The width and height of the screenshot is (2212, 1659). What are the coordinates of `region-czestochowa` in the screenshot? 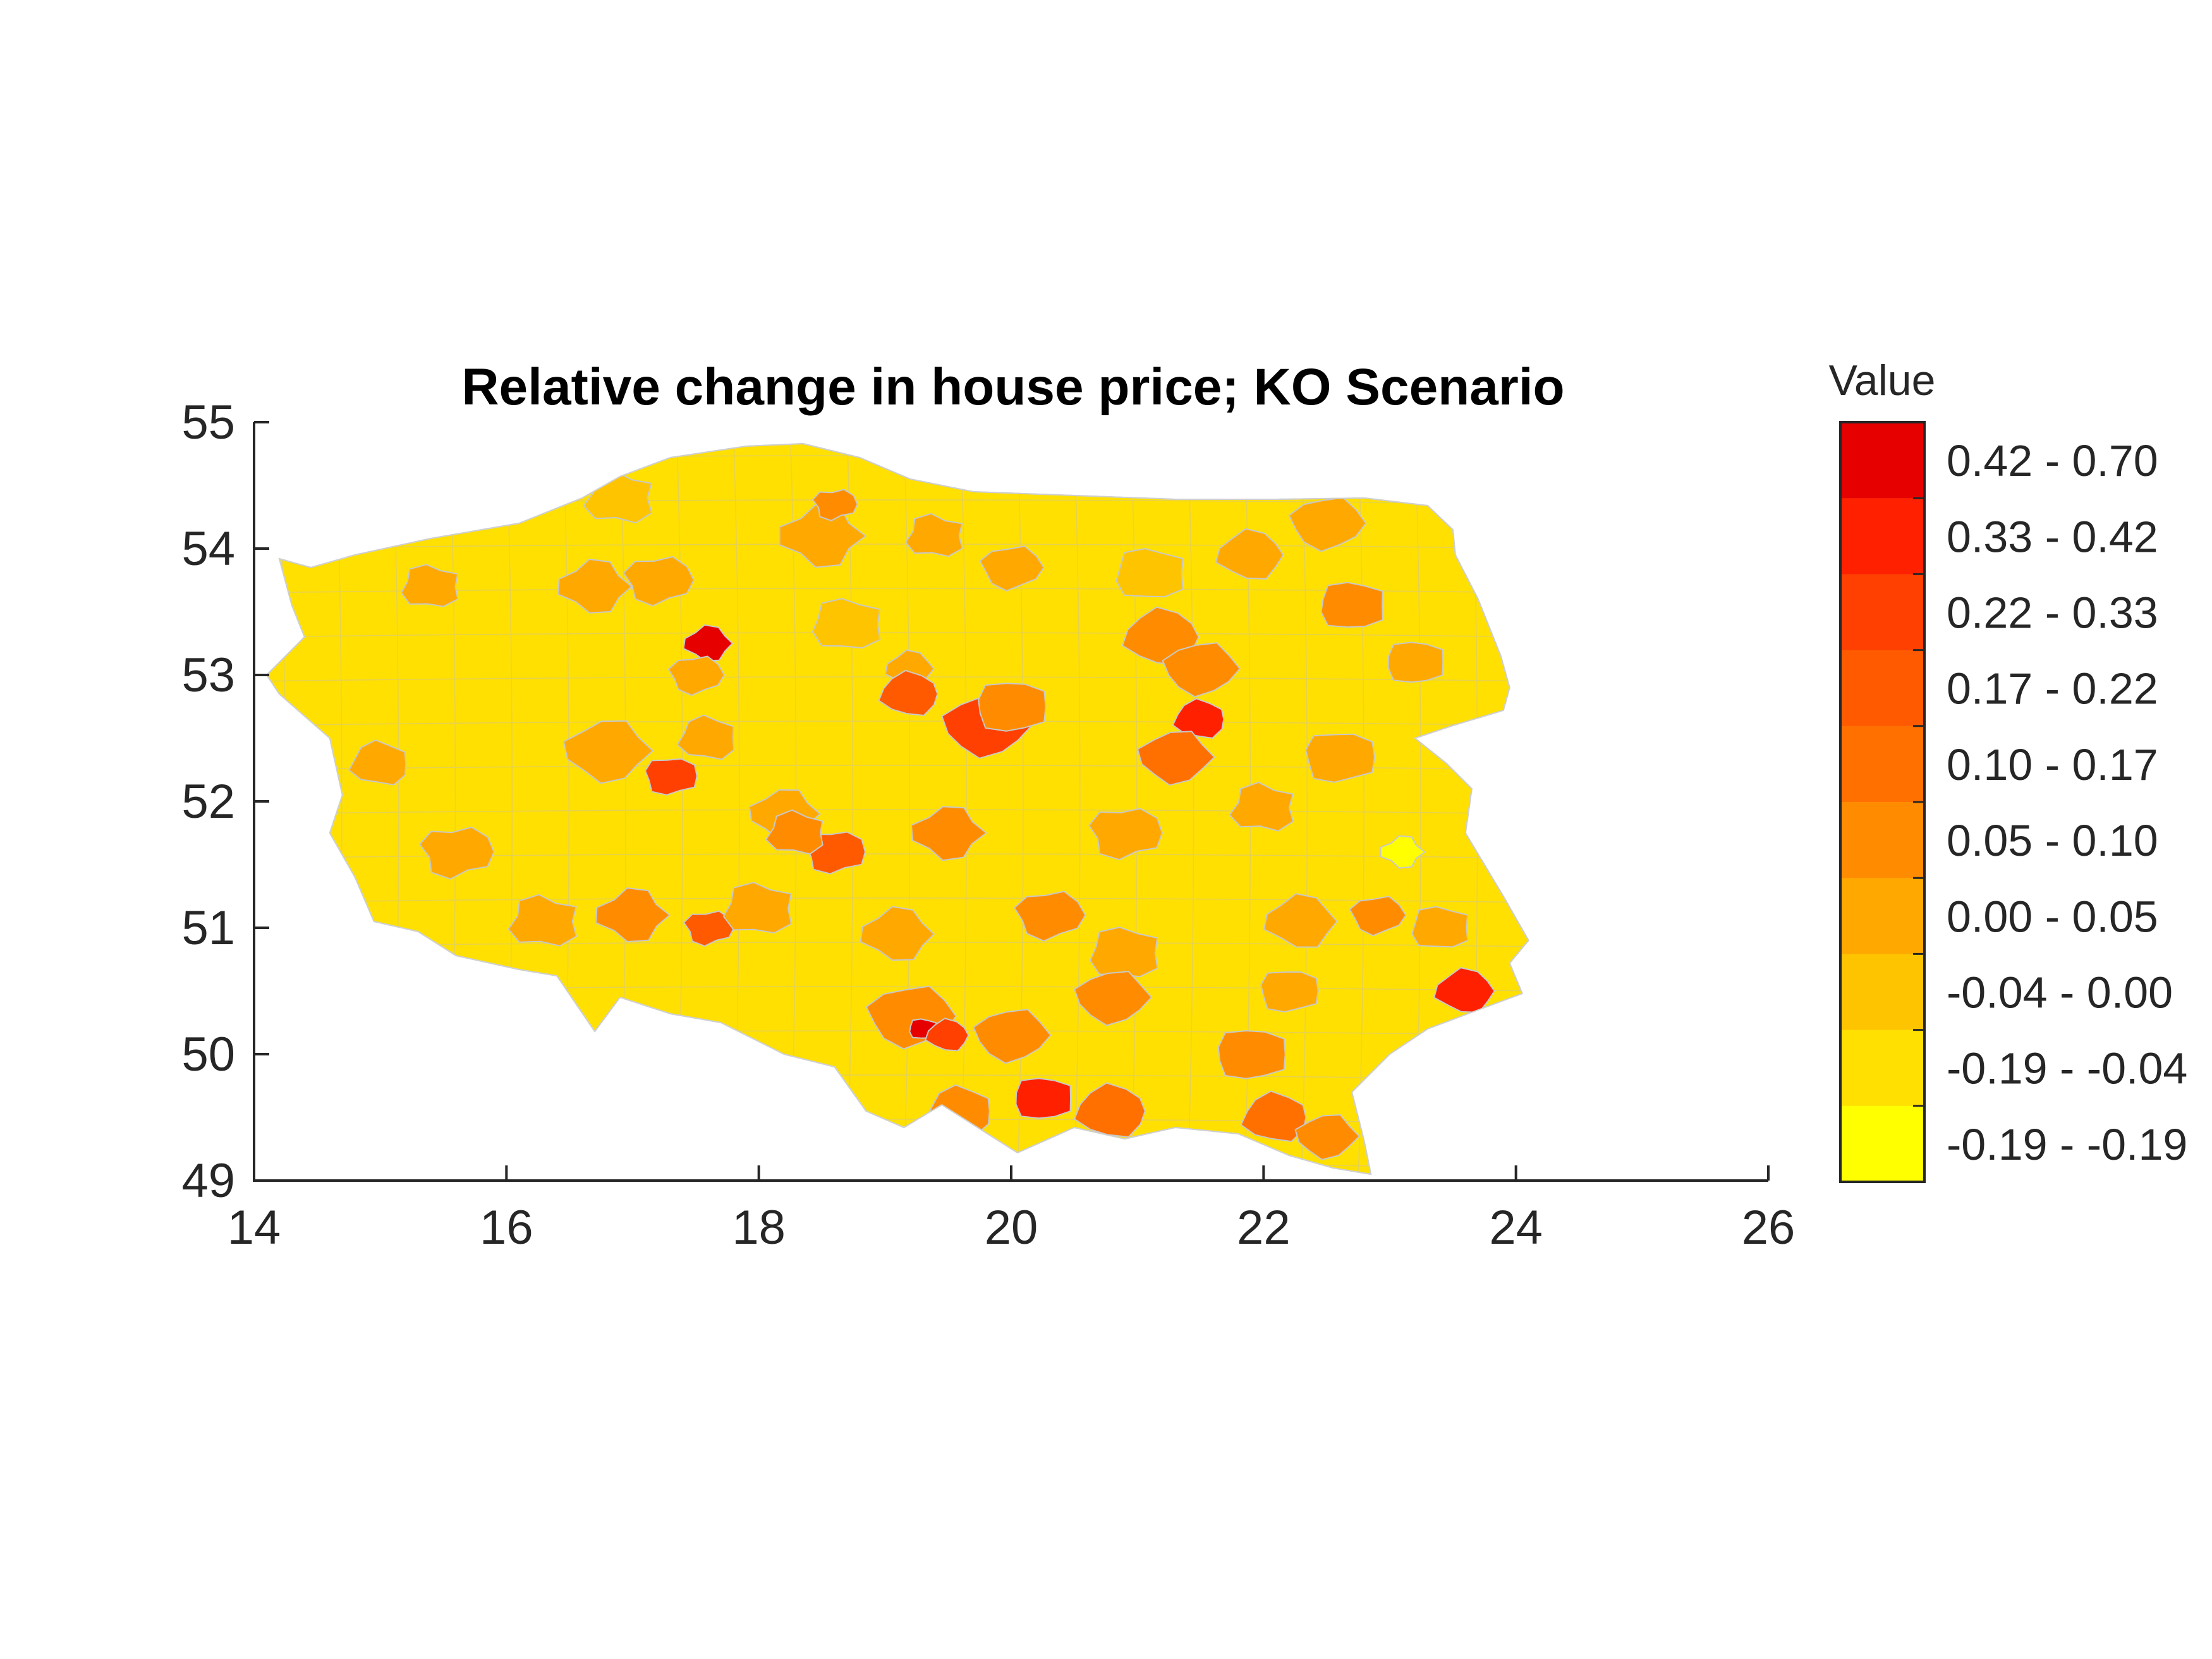 It's located at (897, 933).